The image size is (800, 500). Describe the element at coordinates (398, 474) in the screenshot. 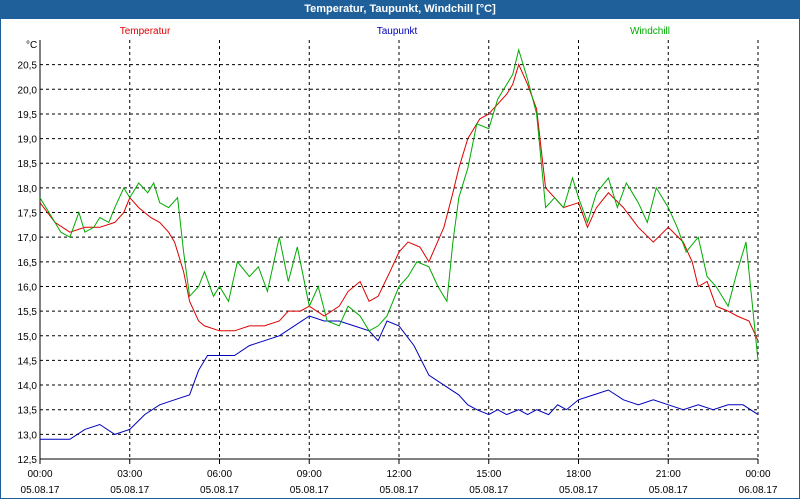

I see `x-tick-time: 12:00` at that location.